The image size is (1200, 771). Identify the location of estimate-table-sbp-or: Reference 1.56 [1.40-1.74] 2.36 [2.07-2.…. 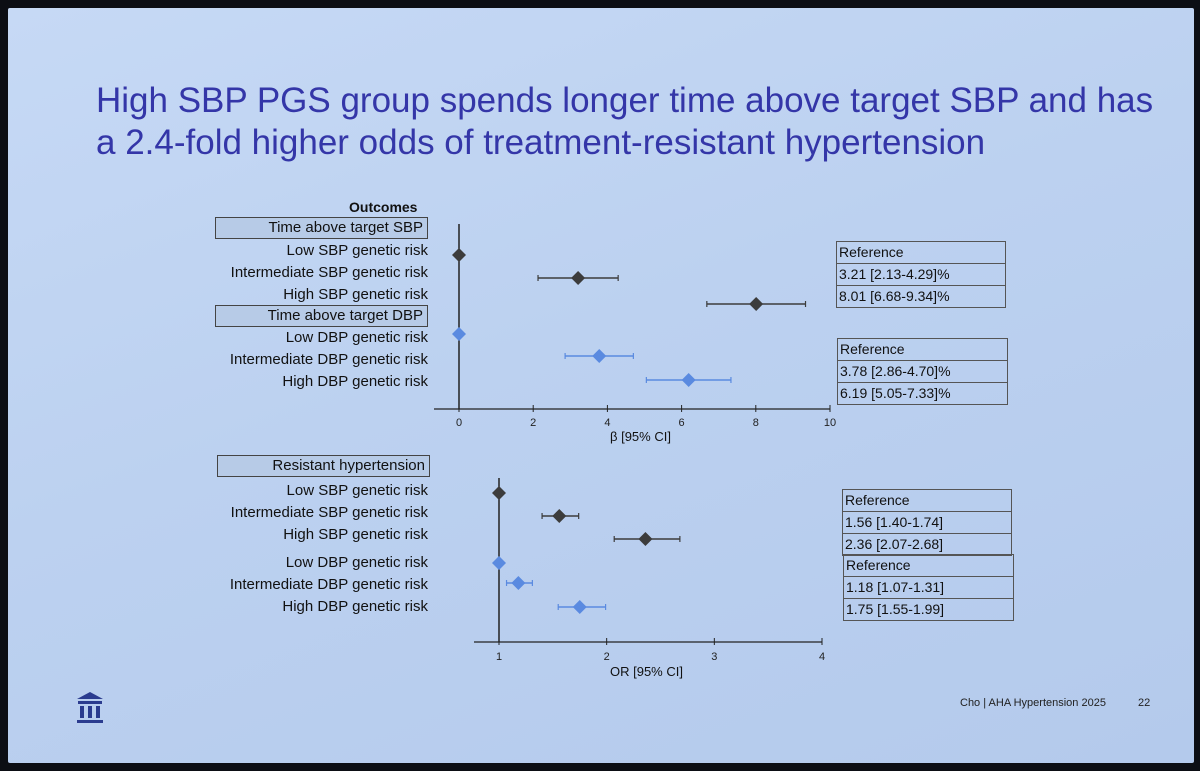
(927, 522).